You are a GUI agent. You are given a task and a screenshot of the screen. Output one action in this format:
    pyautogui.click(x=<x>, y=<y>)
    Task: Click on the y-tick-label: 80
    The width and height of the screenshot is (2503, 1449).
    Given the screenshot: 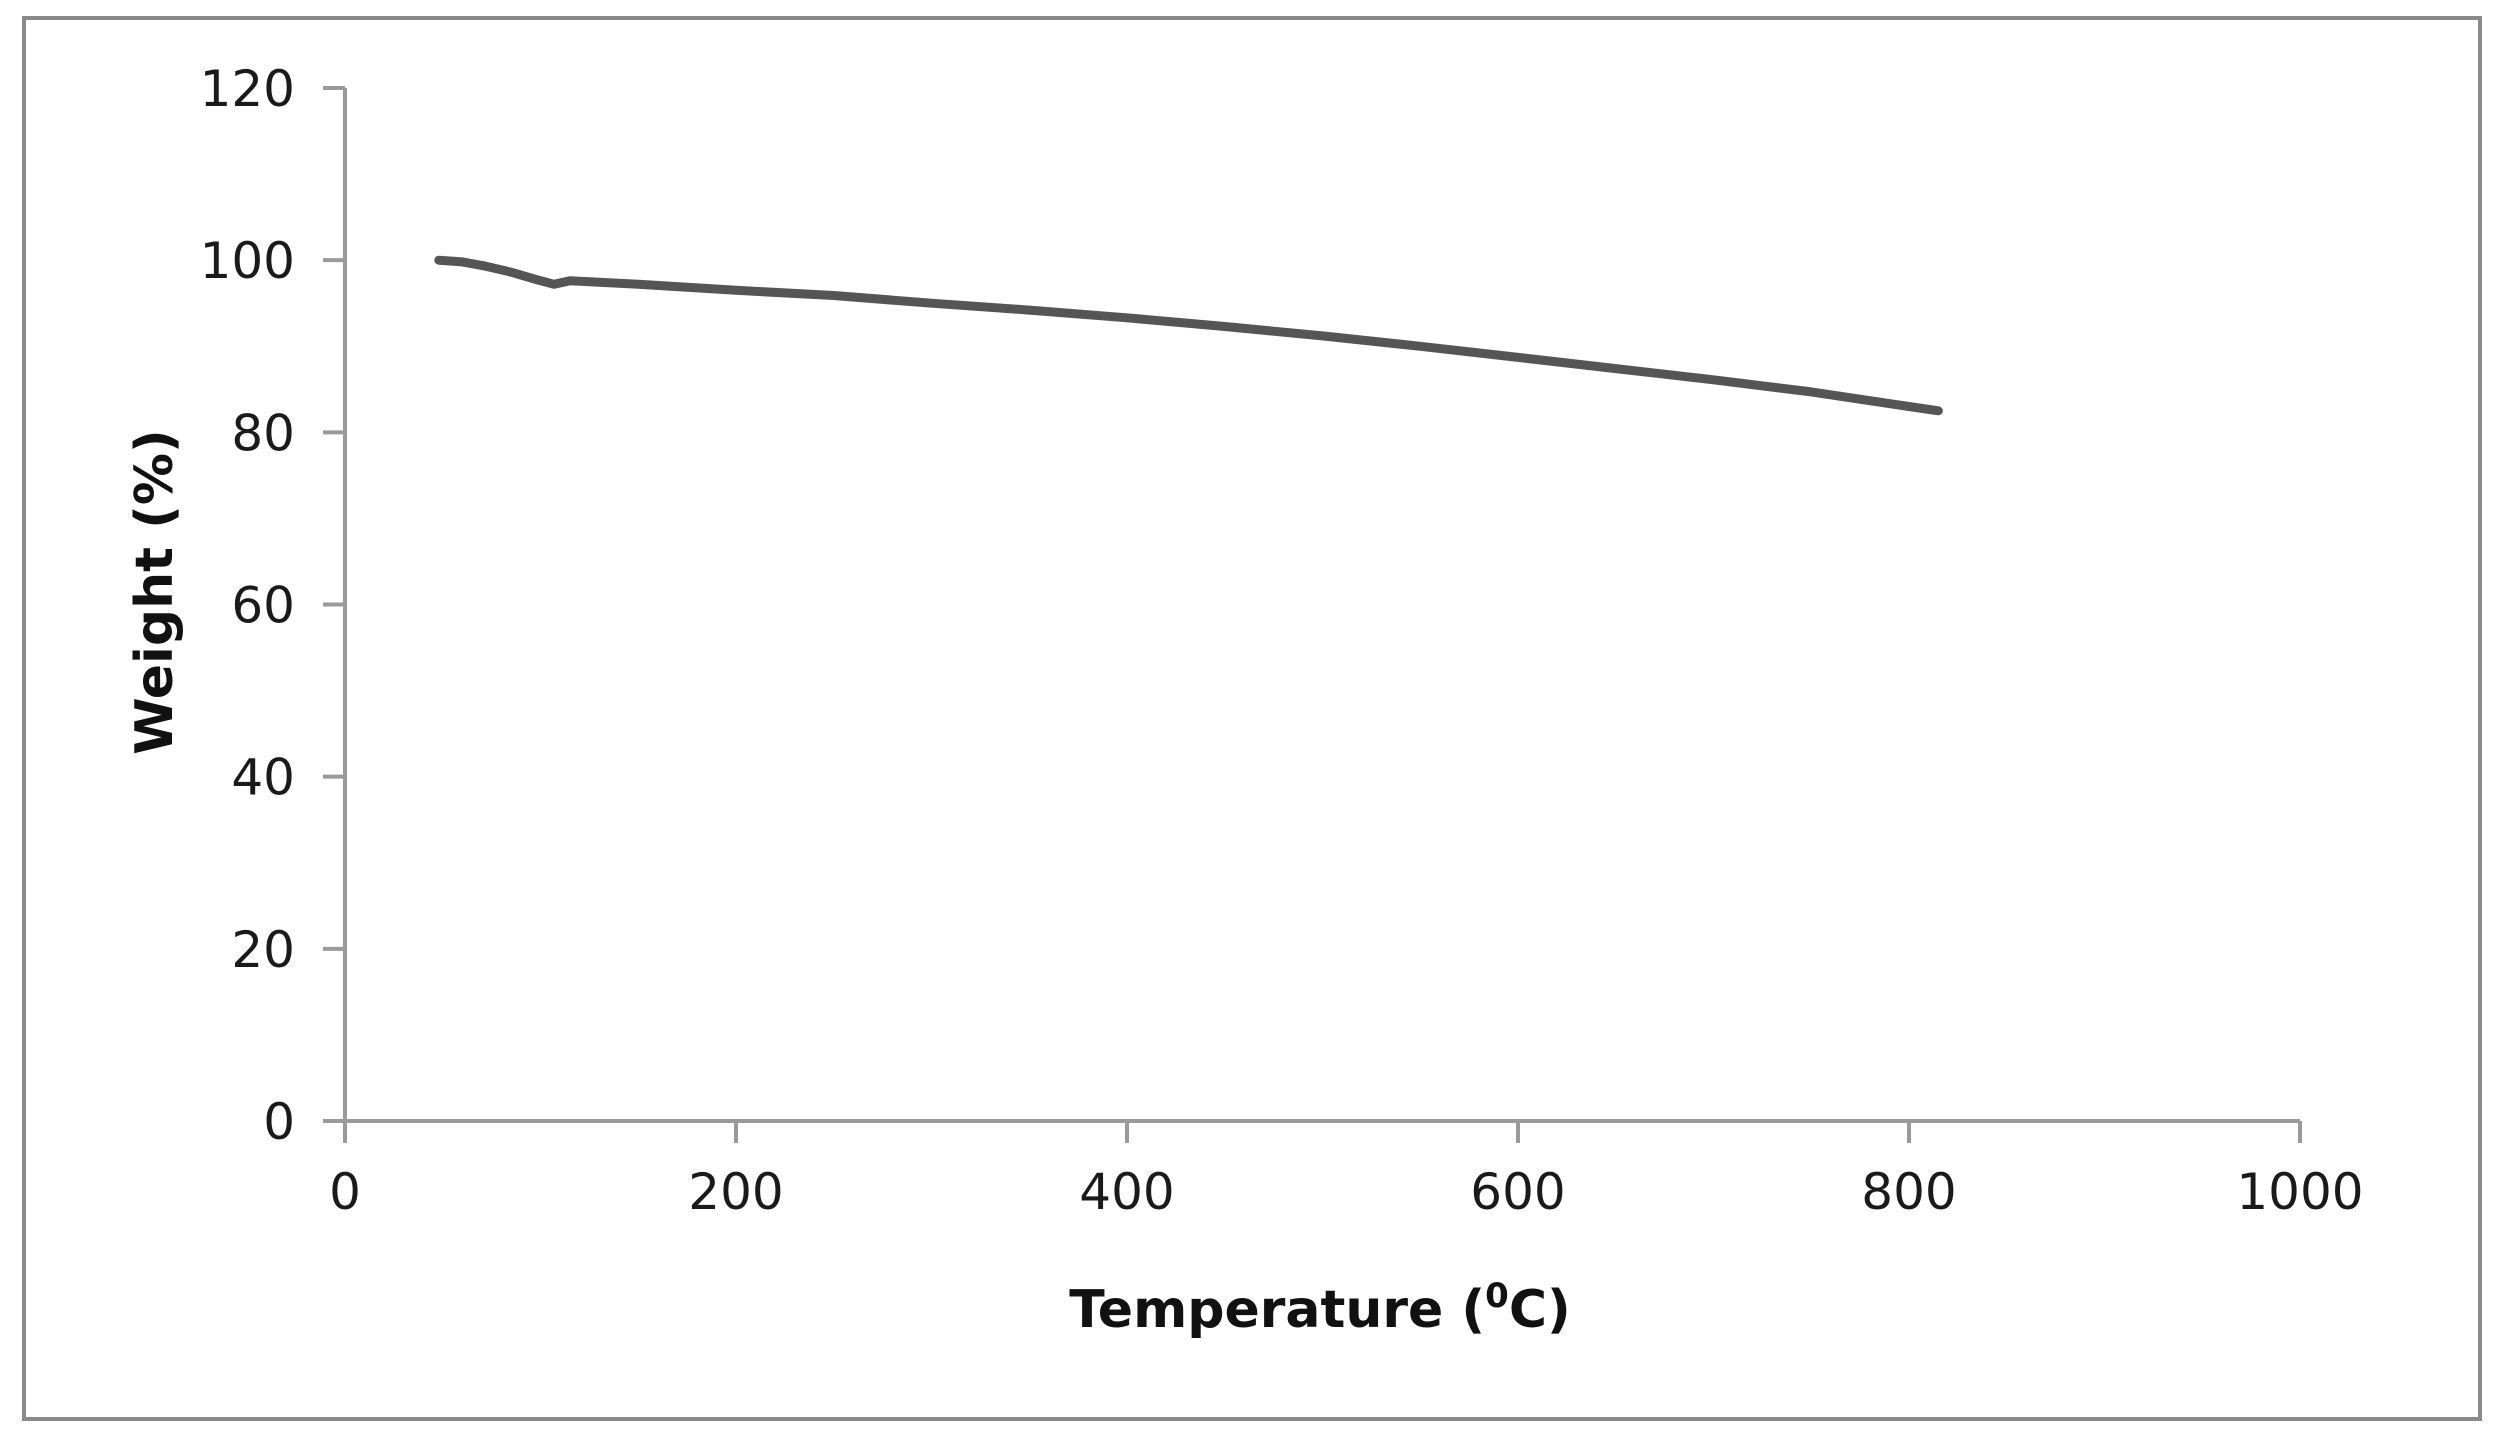 What is the action you would take?
    pyautogui.click(x=263, y=433)
    